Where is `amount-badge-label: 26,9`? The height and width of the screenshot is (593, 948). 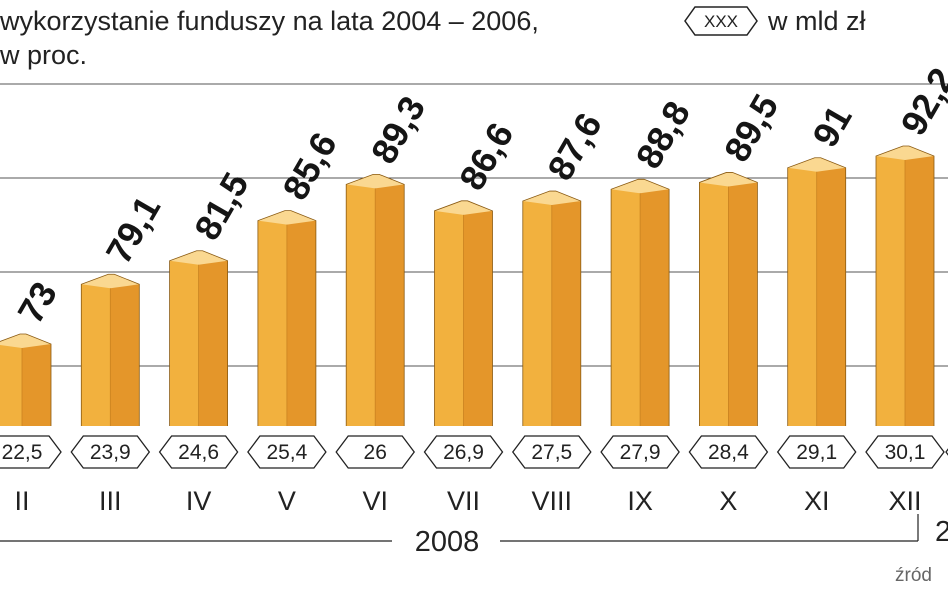
amount-badge-label: 26,9 is located at coordinates (463, 452).